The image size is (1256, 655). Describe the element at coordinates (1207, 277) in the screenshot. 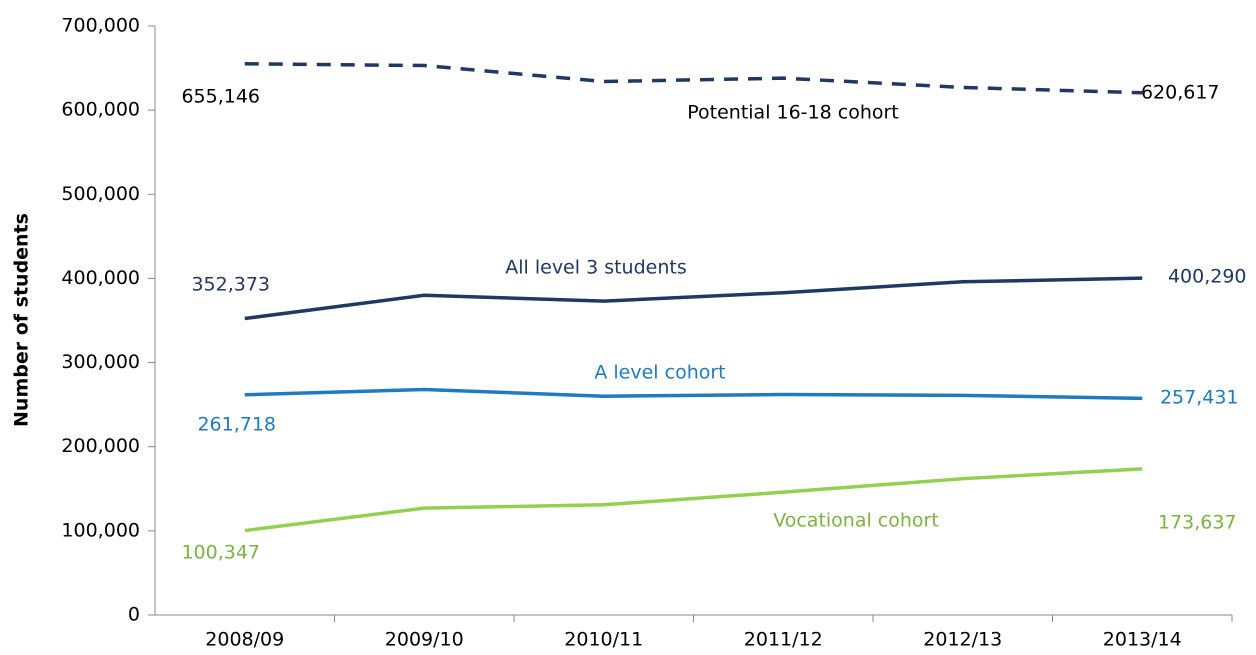

I see `data-label: 400,290` at that location.